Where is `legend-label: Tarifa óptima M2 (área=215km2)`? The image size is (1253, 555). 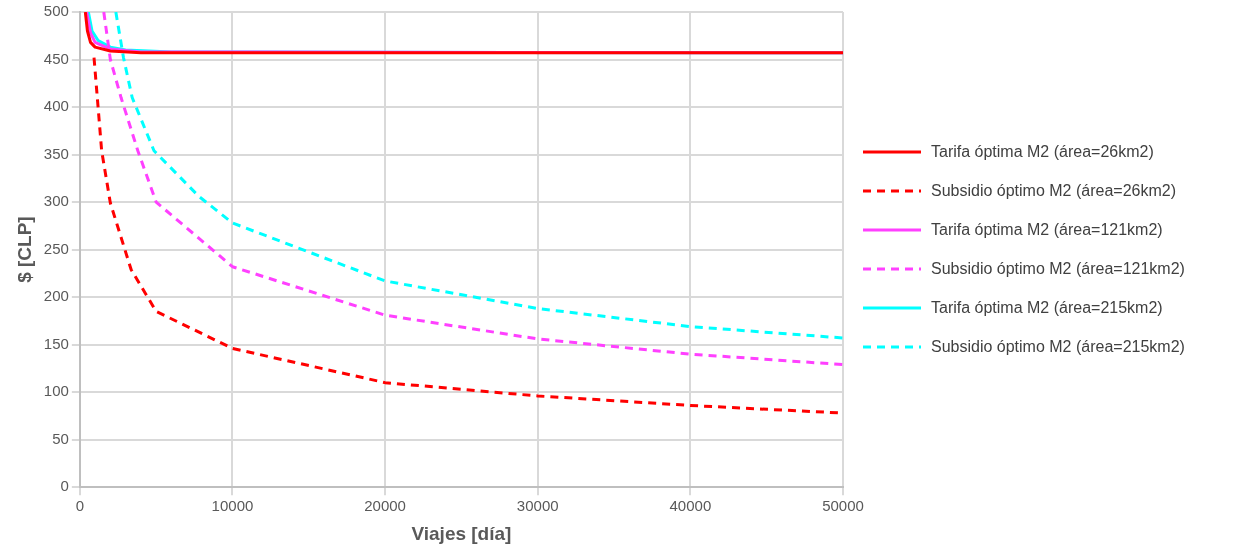
legend-label: Tarifa óptima M2 (área=215km2) is located at coordinates (1047, 307).